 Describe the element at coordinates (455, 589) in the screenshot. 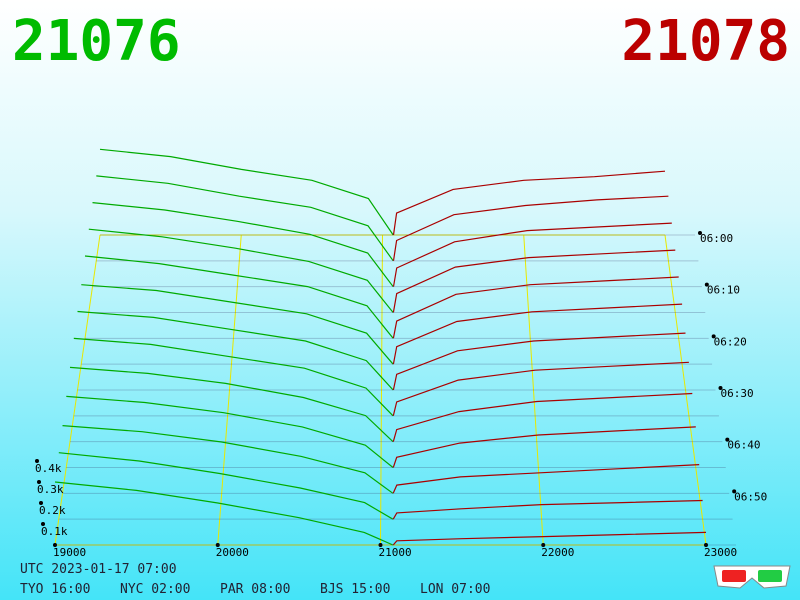

I see `clock-label: LON 07:00` at that location.